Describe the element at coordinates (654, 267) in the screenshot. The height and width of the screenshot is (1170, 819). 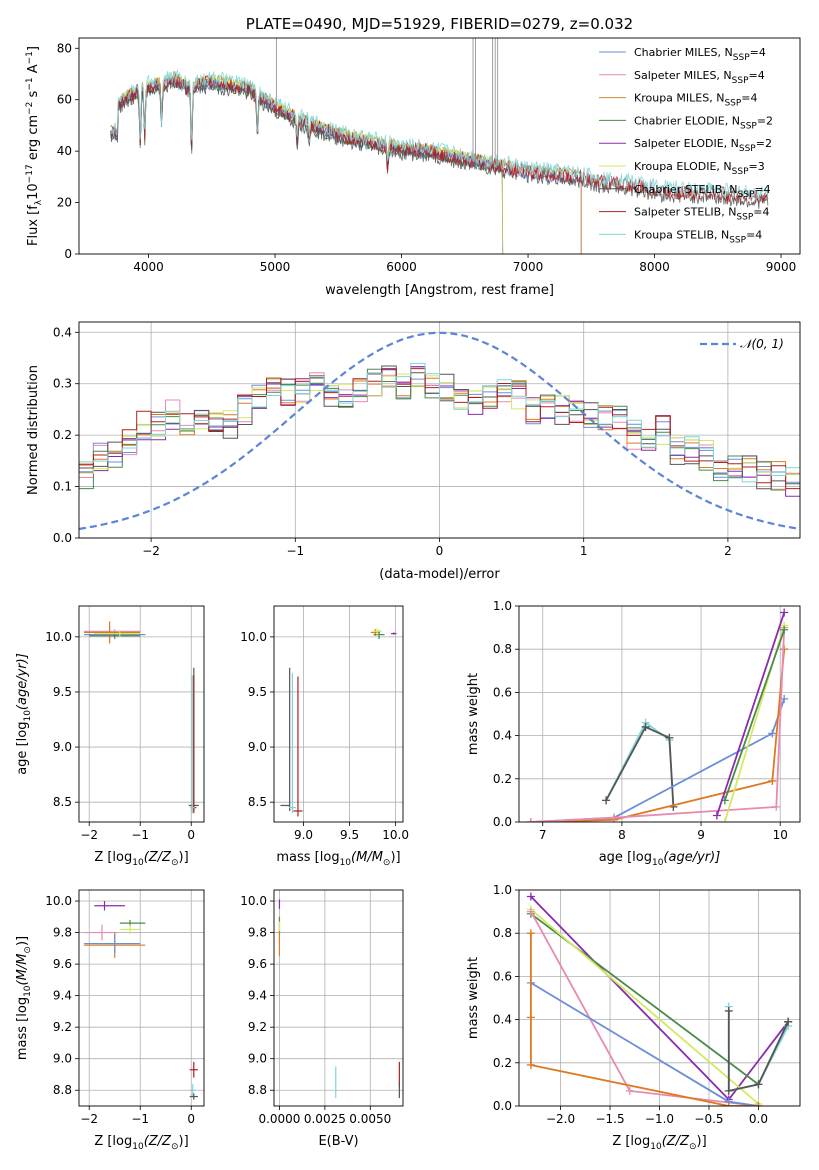
I see `x-tick-label: 8000` at that location.